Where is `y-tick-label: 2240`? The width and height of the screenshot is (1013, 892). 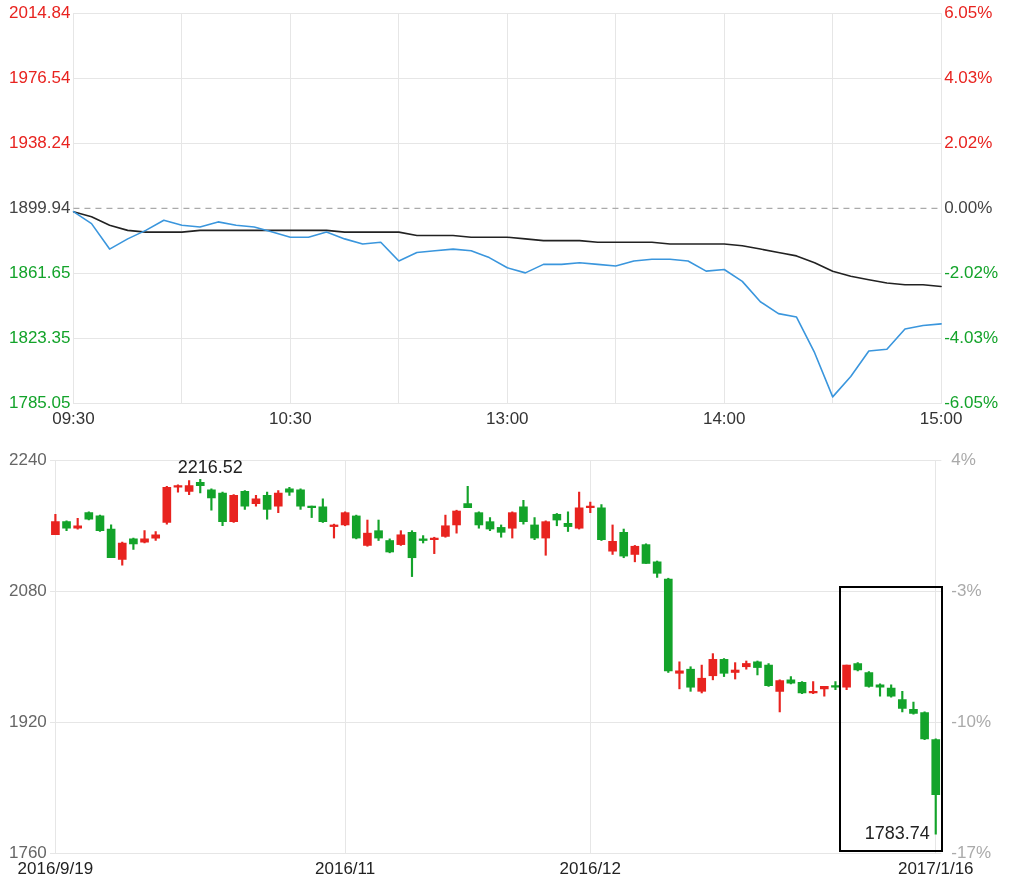 y-tick-label: 2240 is located at coordinates (27, 459).